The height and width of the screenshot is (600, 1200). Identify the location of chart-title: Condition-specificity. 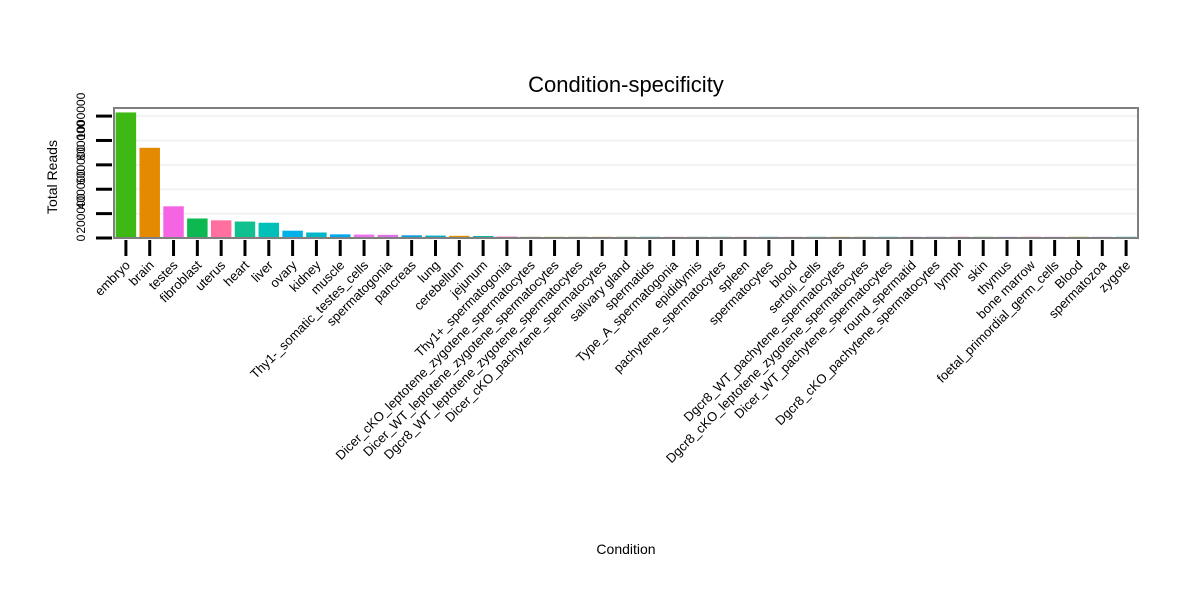
(626, 84).